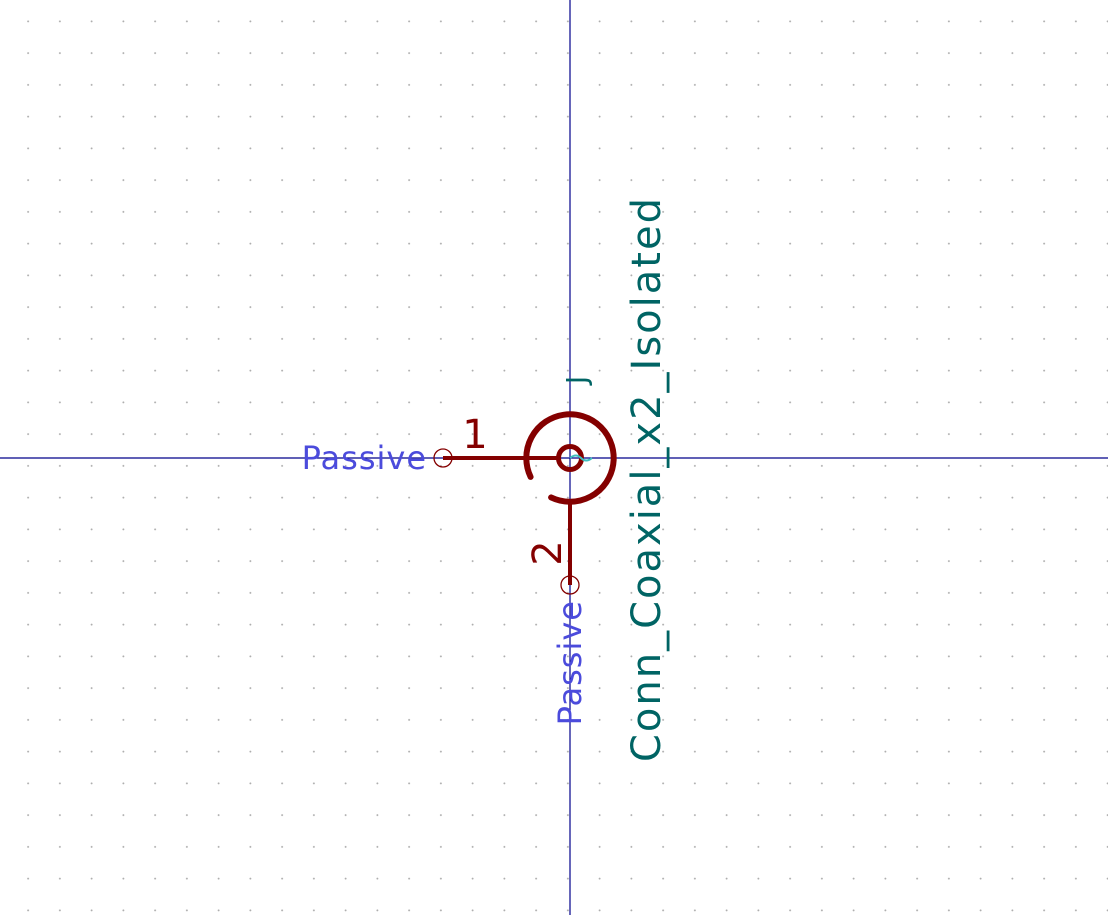  I want to click on reference-designator: J, so click(576, 381).